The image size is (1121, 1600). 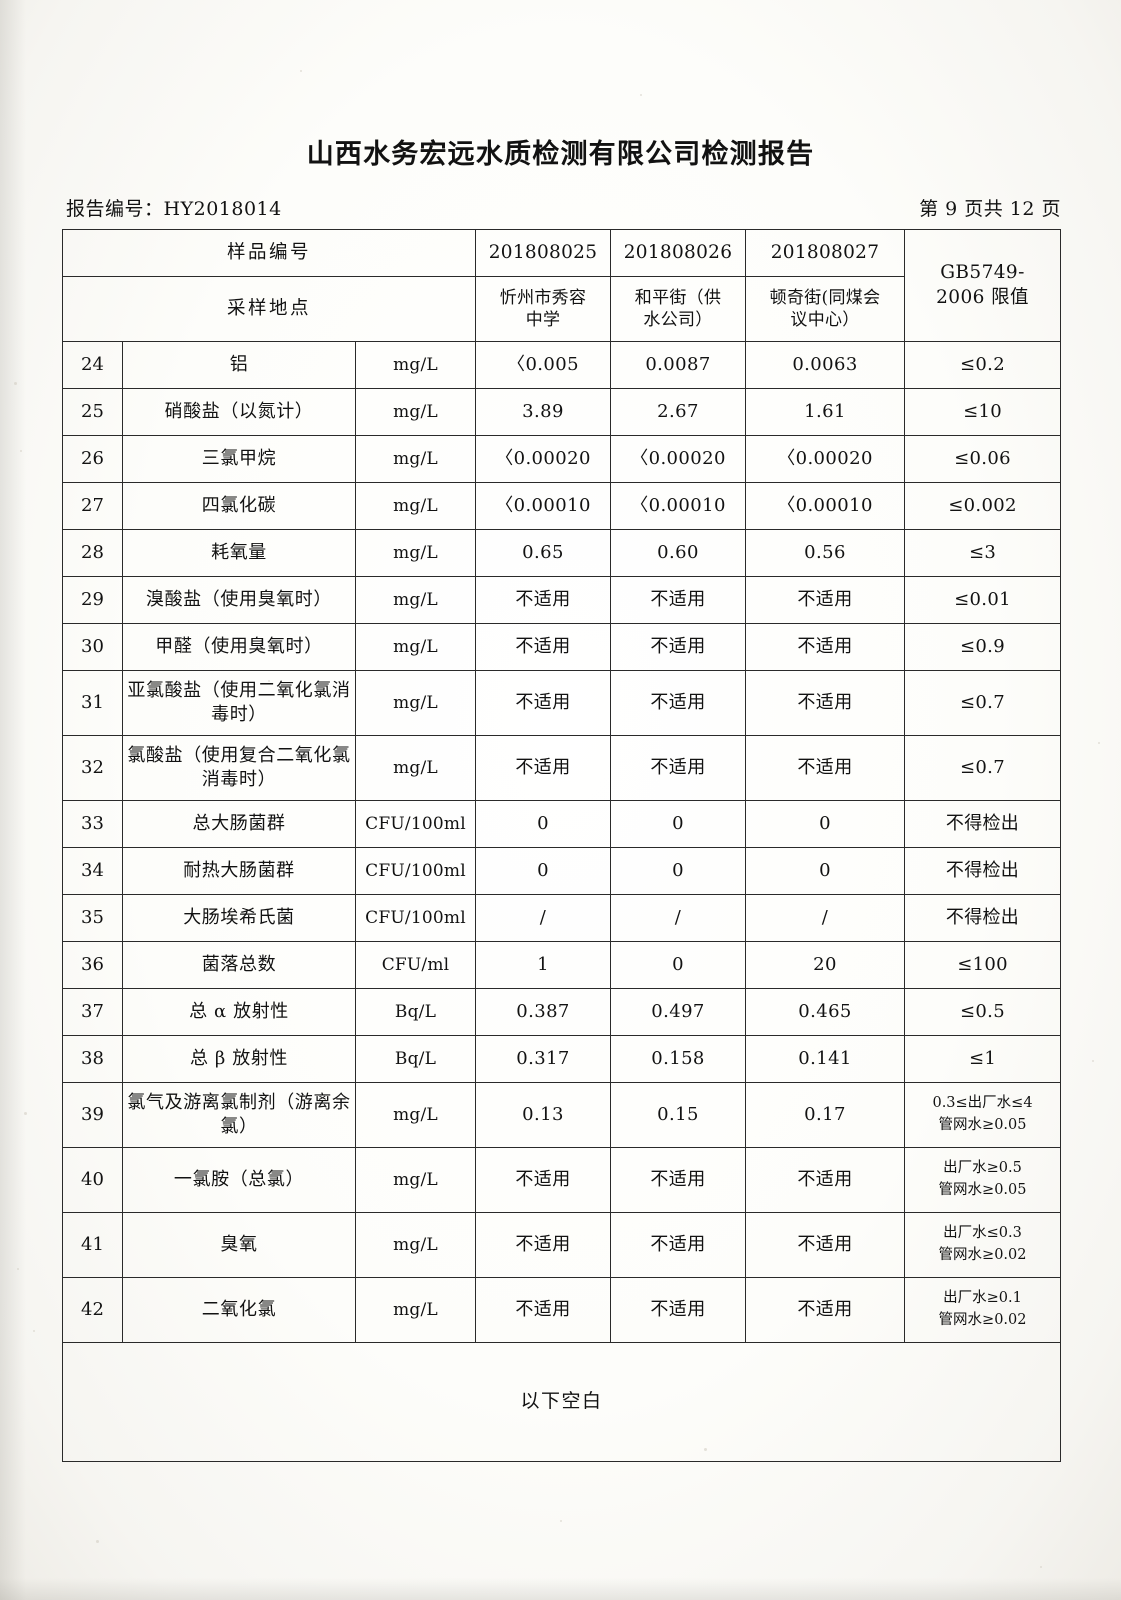 What do you see at coordinates (239, 365) in the screenshot?
I see `row-parameter-name: 铝` at bounding box center [239, 365].